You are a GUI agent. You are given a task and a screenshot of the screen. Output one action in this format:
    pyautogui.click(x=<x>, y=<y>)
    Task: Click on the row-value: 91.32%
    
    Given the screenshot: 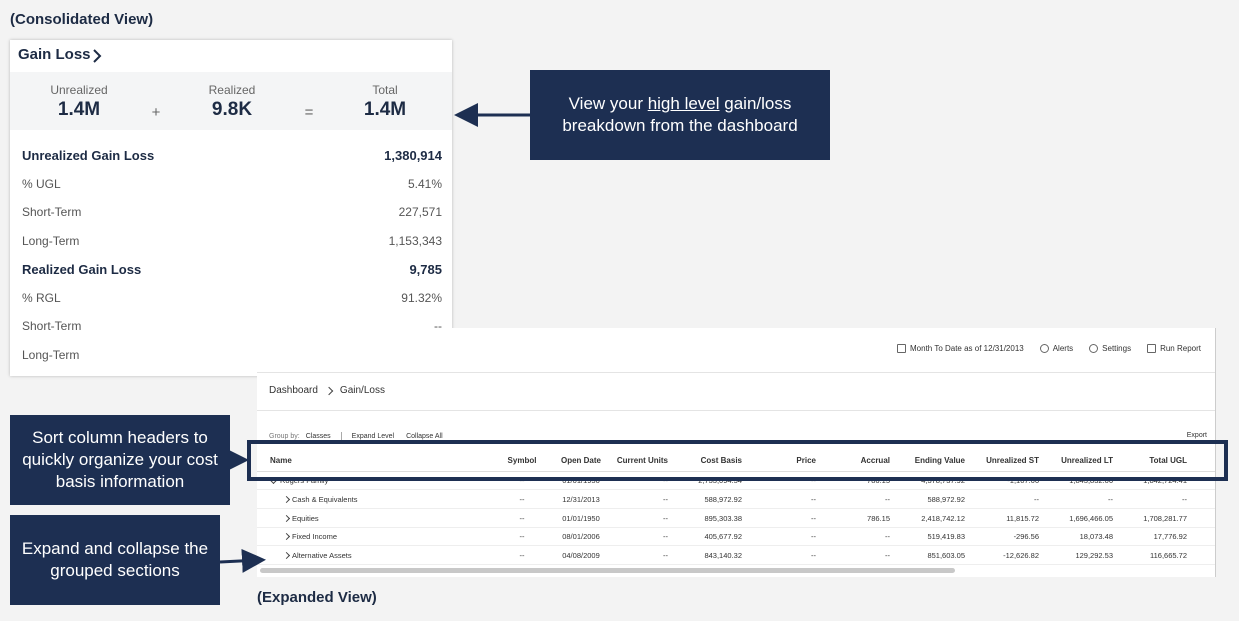 What is the action you would take?
    pyautogui.click(x=421, y=297)
    